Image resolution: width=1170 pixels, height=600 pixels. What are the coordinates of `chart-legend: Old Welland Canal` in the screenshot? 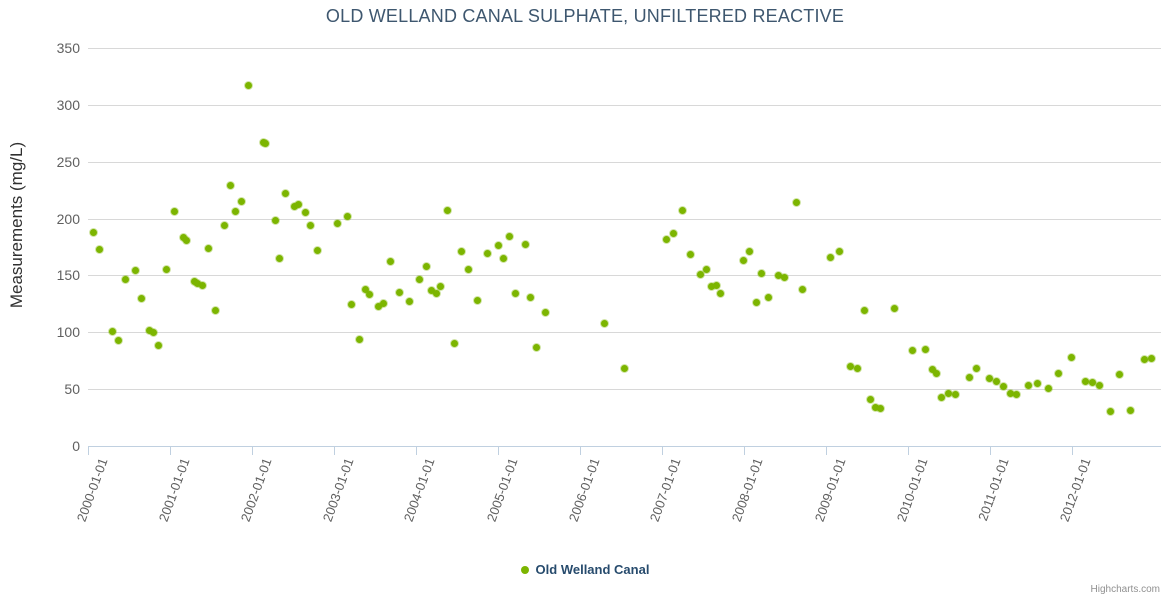 It's located at (585, 569).